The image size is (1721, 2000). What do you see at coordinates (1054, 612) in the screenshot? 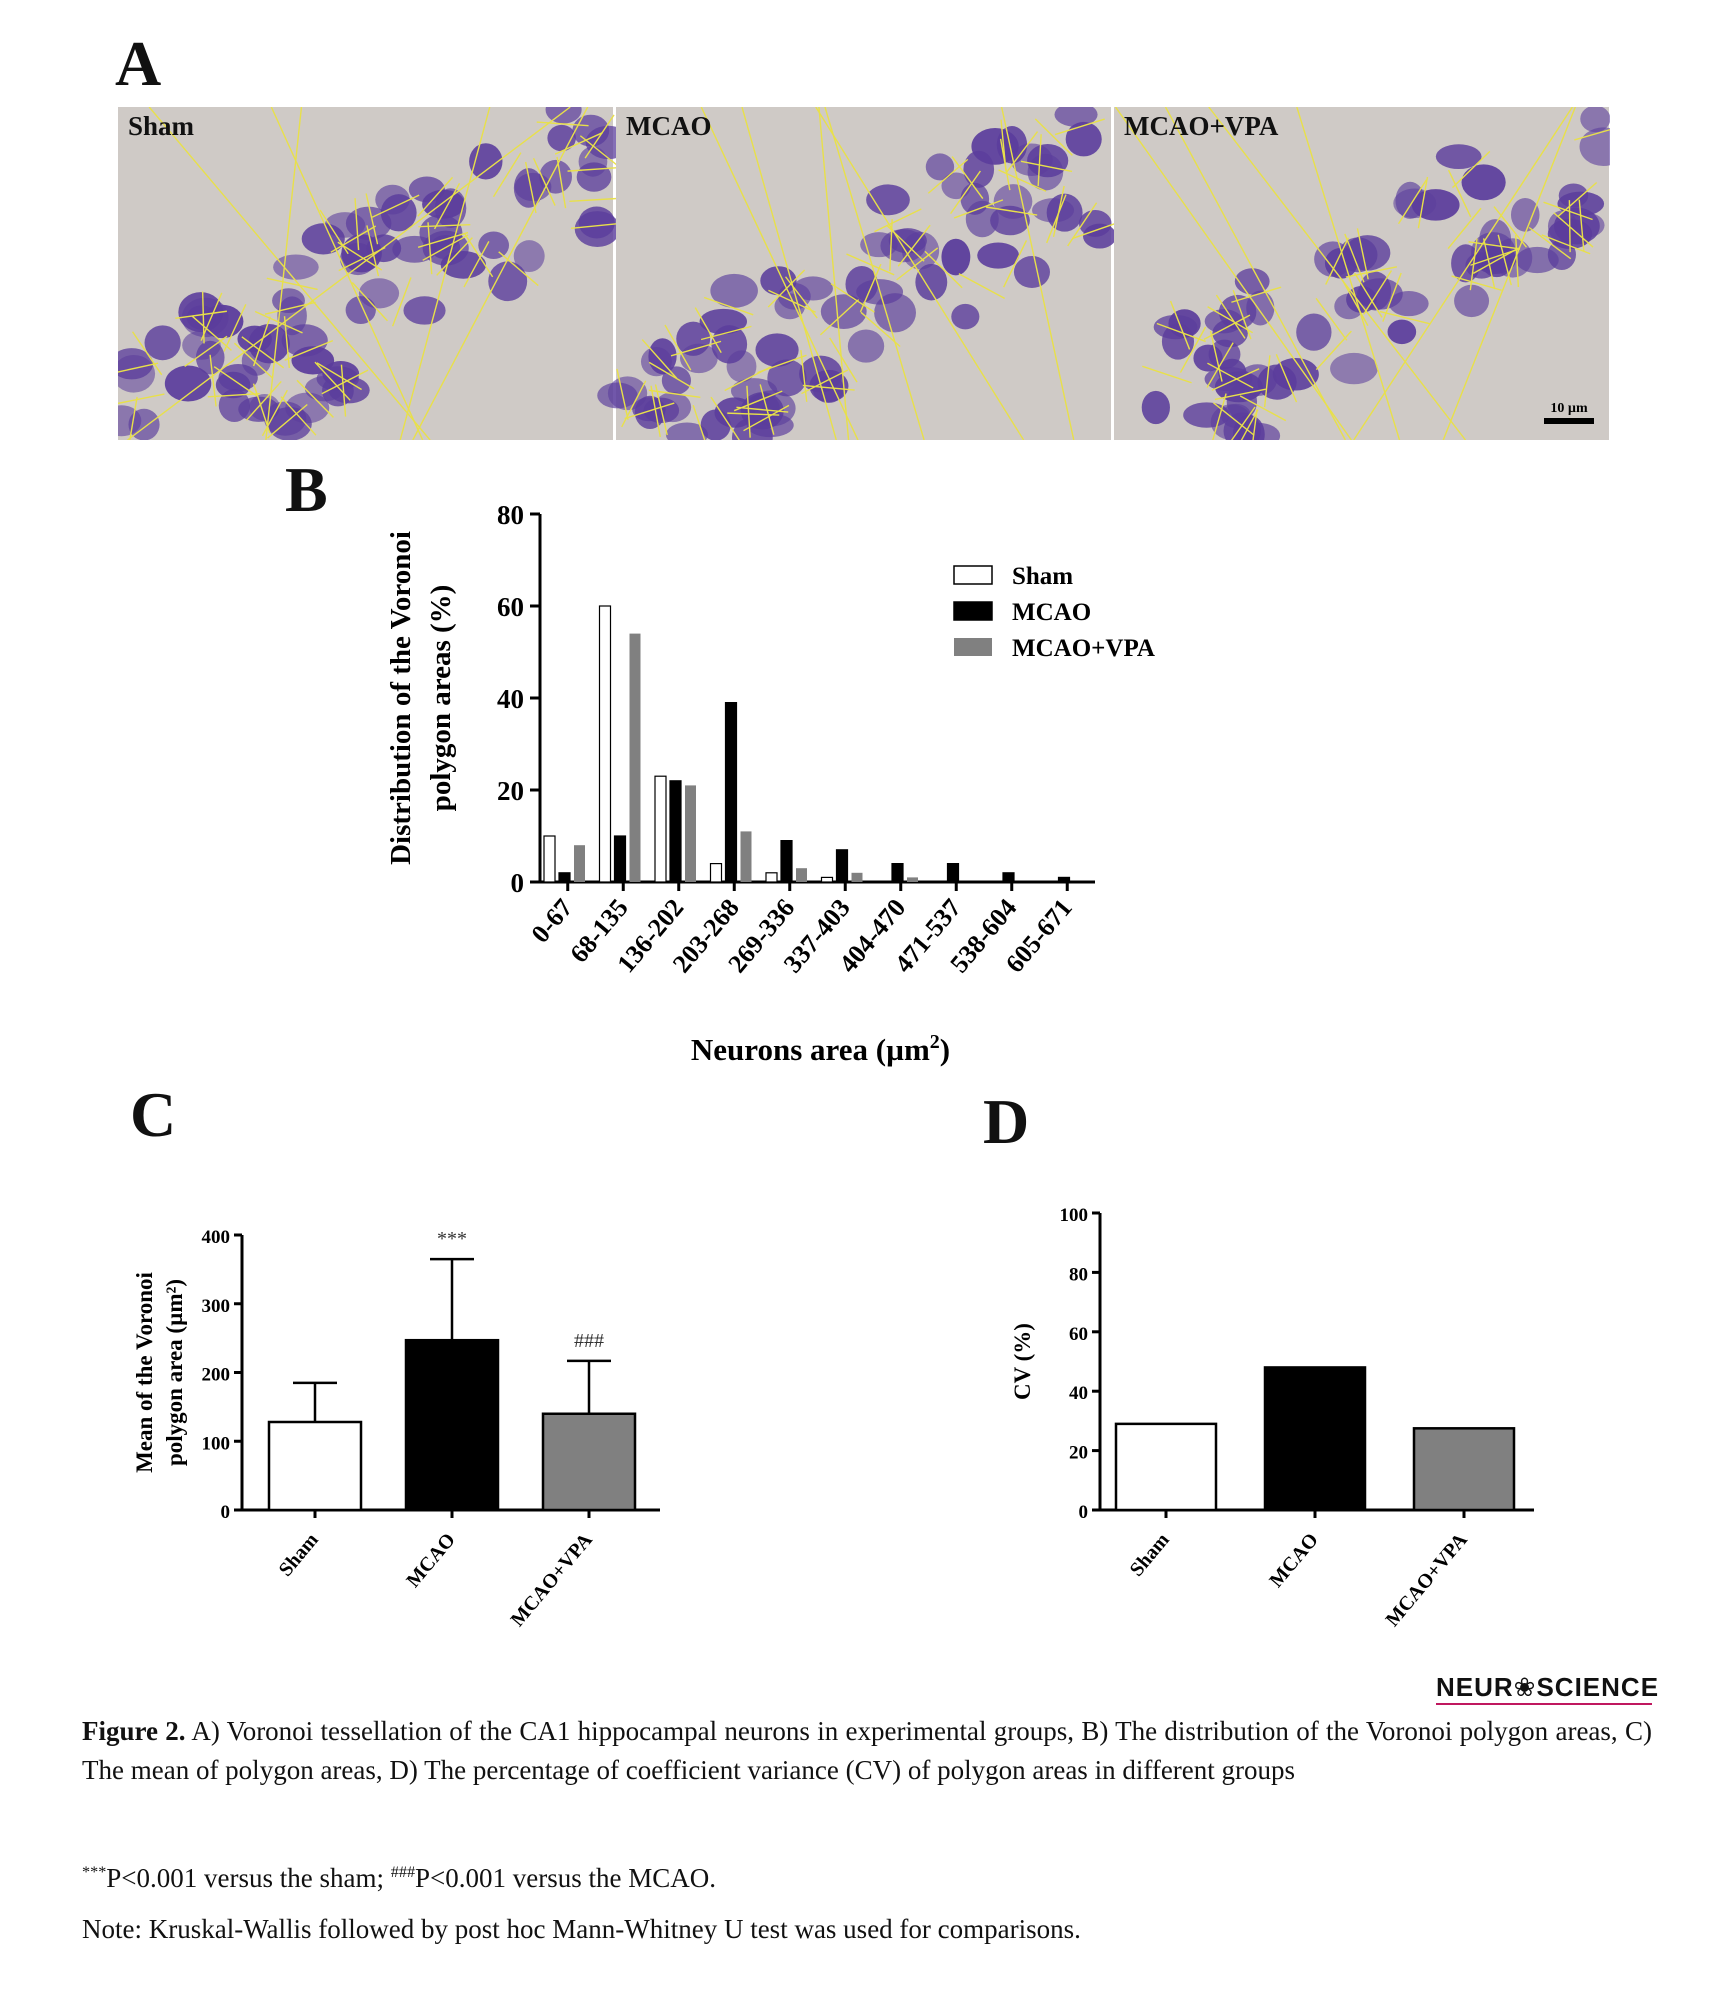
I see `chart-b-legend: Sham MCAO MCAO+VPA` at bounding box center [1054, 612].